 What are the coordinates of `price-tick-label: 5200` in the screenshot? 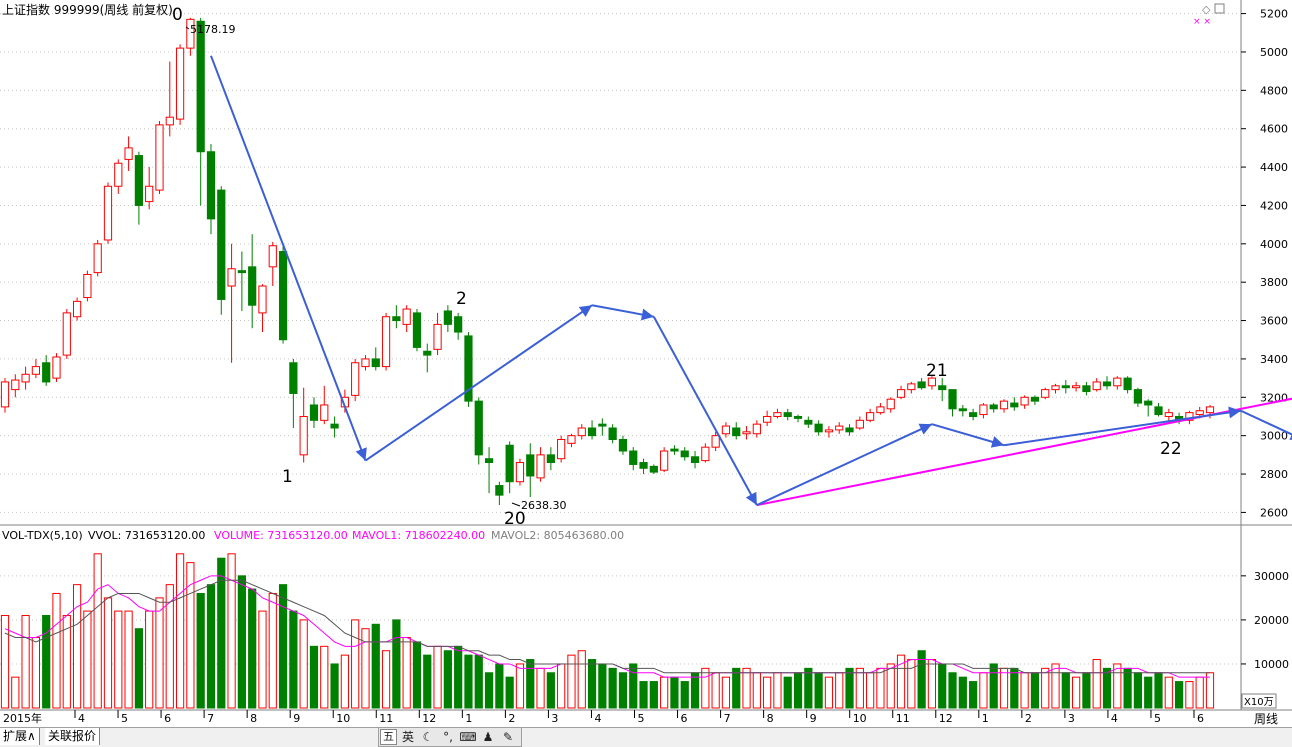 It's located at (1274, 14).